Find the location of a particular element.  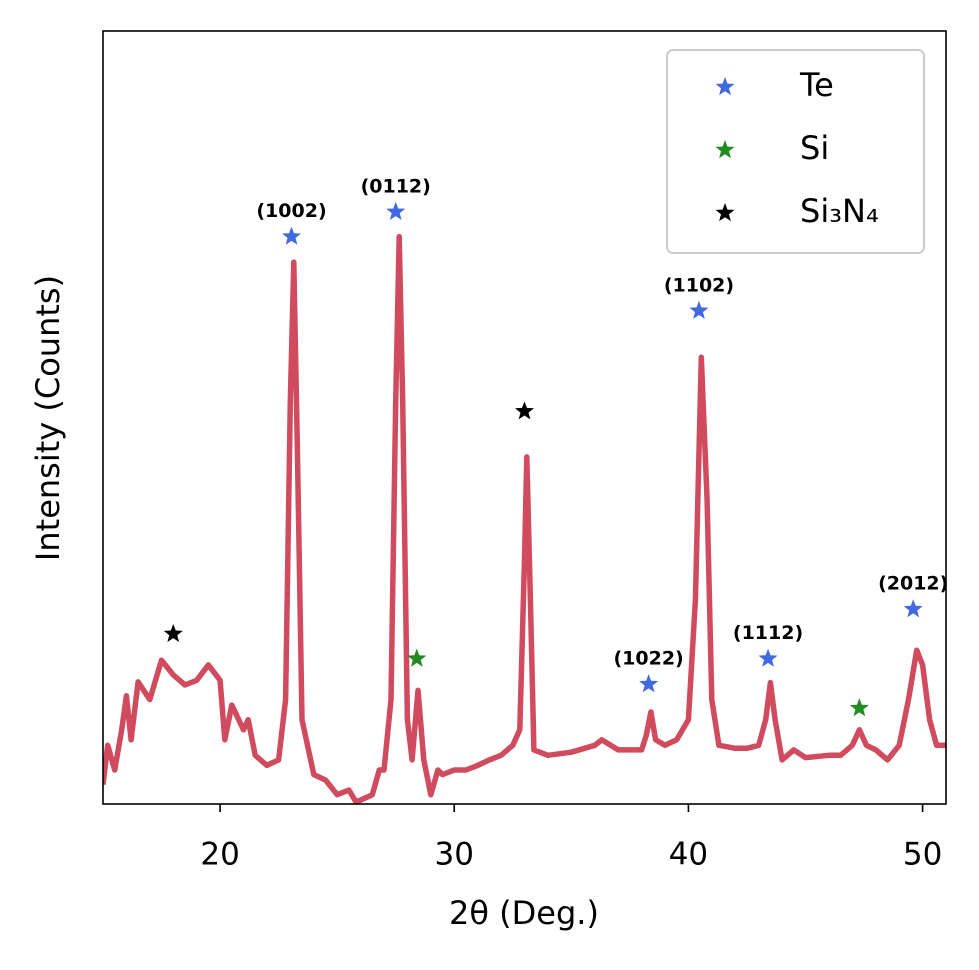

legend-label: Si is located at coordinates (814, 148).